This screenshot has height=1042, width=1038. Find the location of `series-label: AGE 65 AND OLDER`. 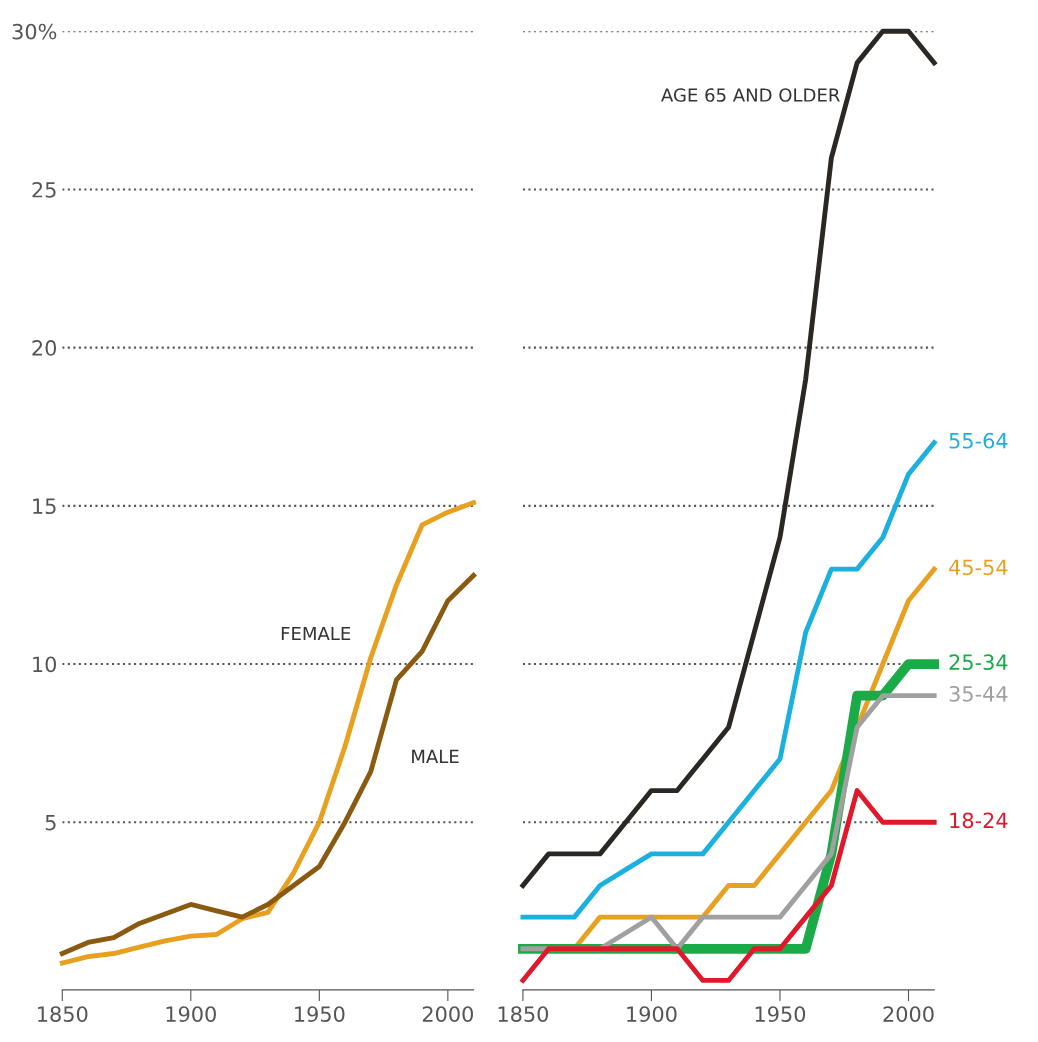

series-label: AGE 65 AND OLDER is located at coordinates (750, 95).